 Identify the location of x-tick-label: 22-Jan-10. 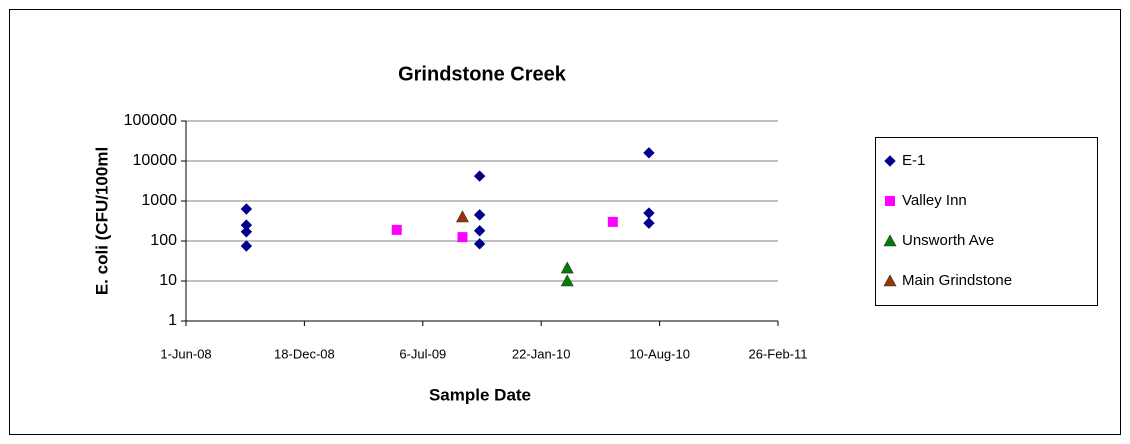
(541, 353).